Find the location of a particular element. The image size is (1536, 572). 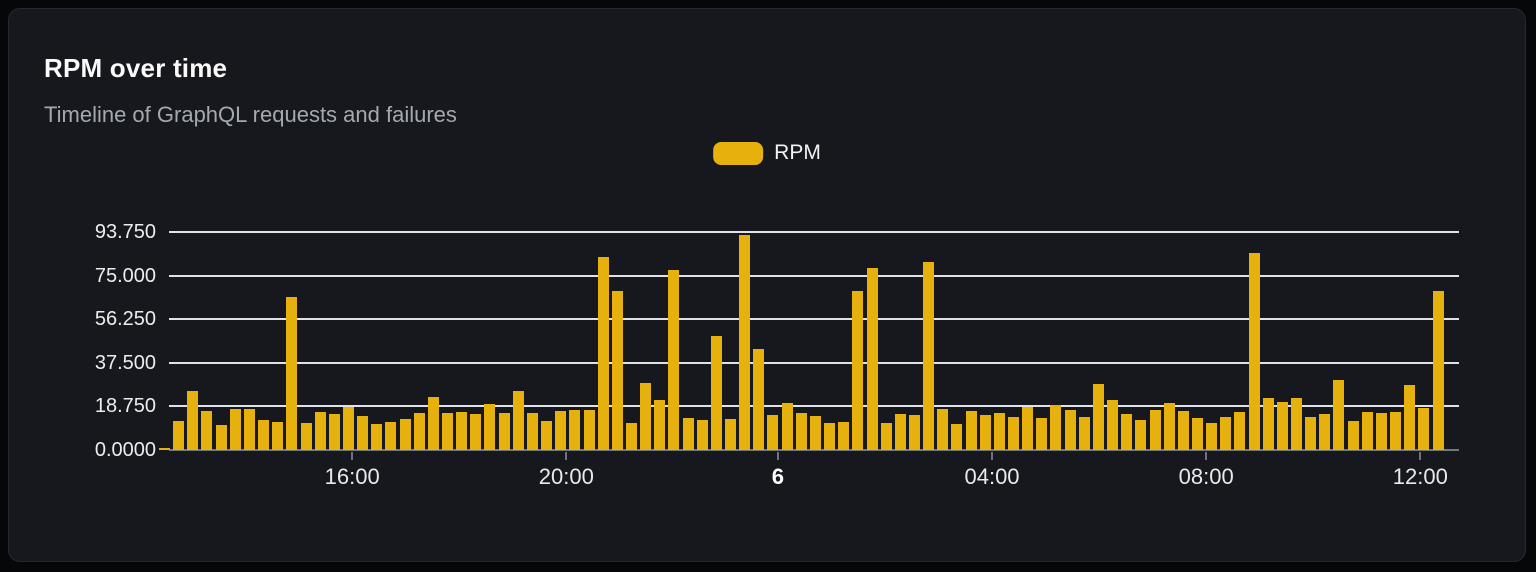

x-axis-tick is located at coordinates (1420, 456).